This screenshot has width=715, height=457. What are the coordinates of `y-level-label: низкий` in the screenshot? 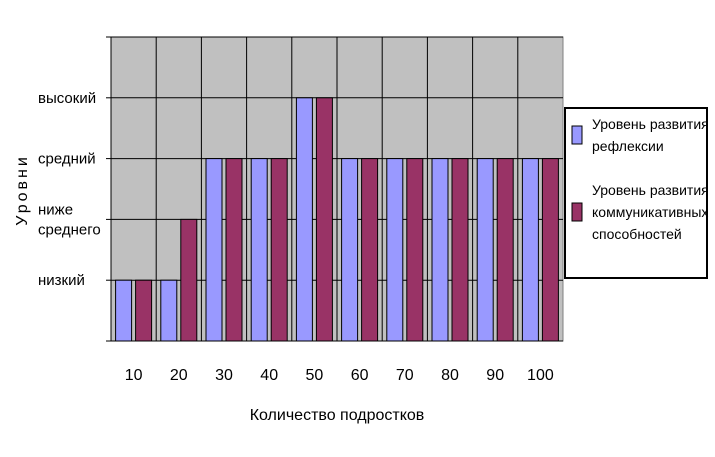 It's located at (61, 280).